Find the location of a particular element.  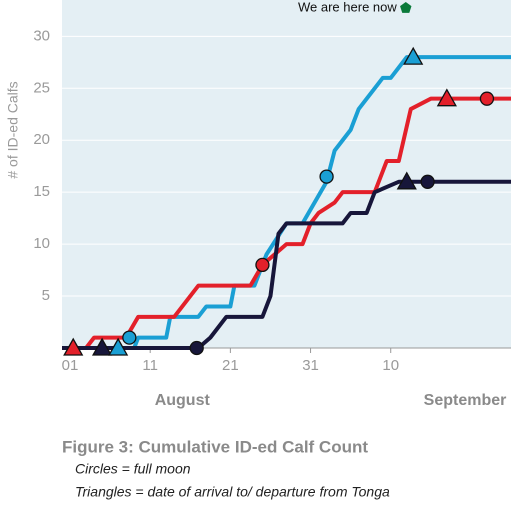

y-tick-label: 5 is located at coordinates (46, 295).